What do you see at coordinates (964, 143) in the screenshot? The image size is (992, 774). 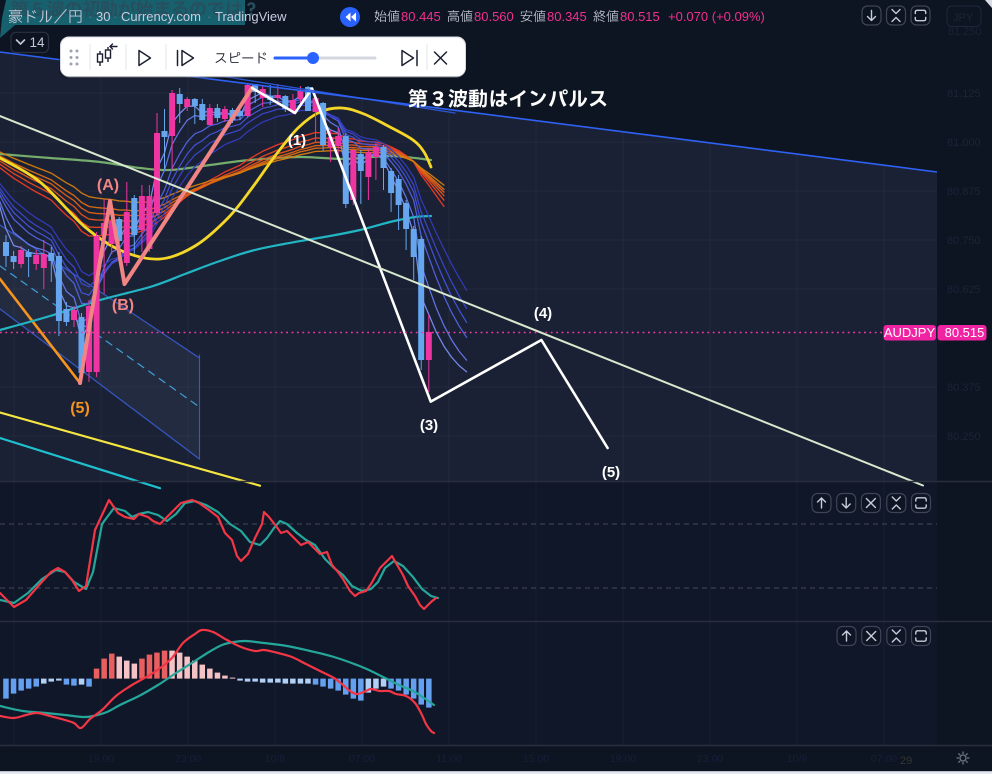 I see `svg-text: 81.000` at bounding box center [964, 143].